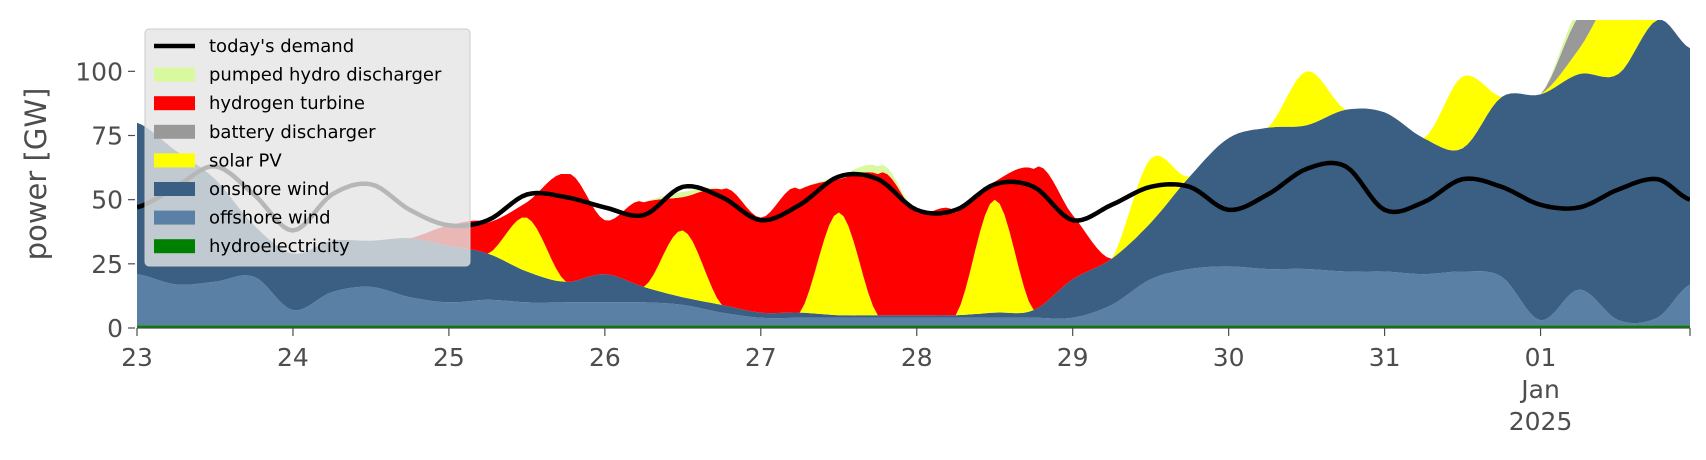 The height and width of the screenshot is (460, 1706). What do you see at coordinates (174, 103) in the screenshot?
I see `legend-swatch-hydrogen-turbine` at bounding box center [174, 103].